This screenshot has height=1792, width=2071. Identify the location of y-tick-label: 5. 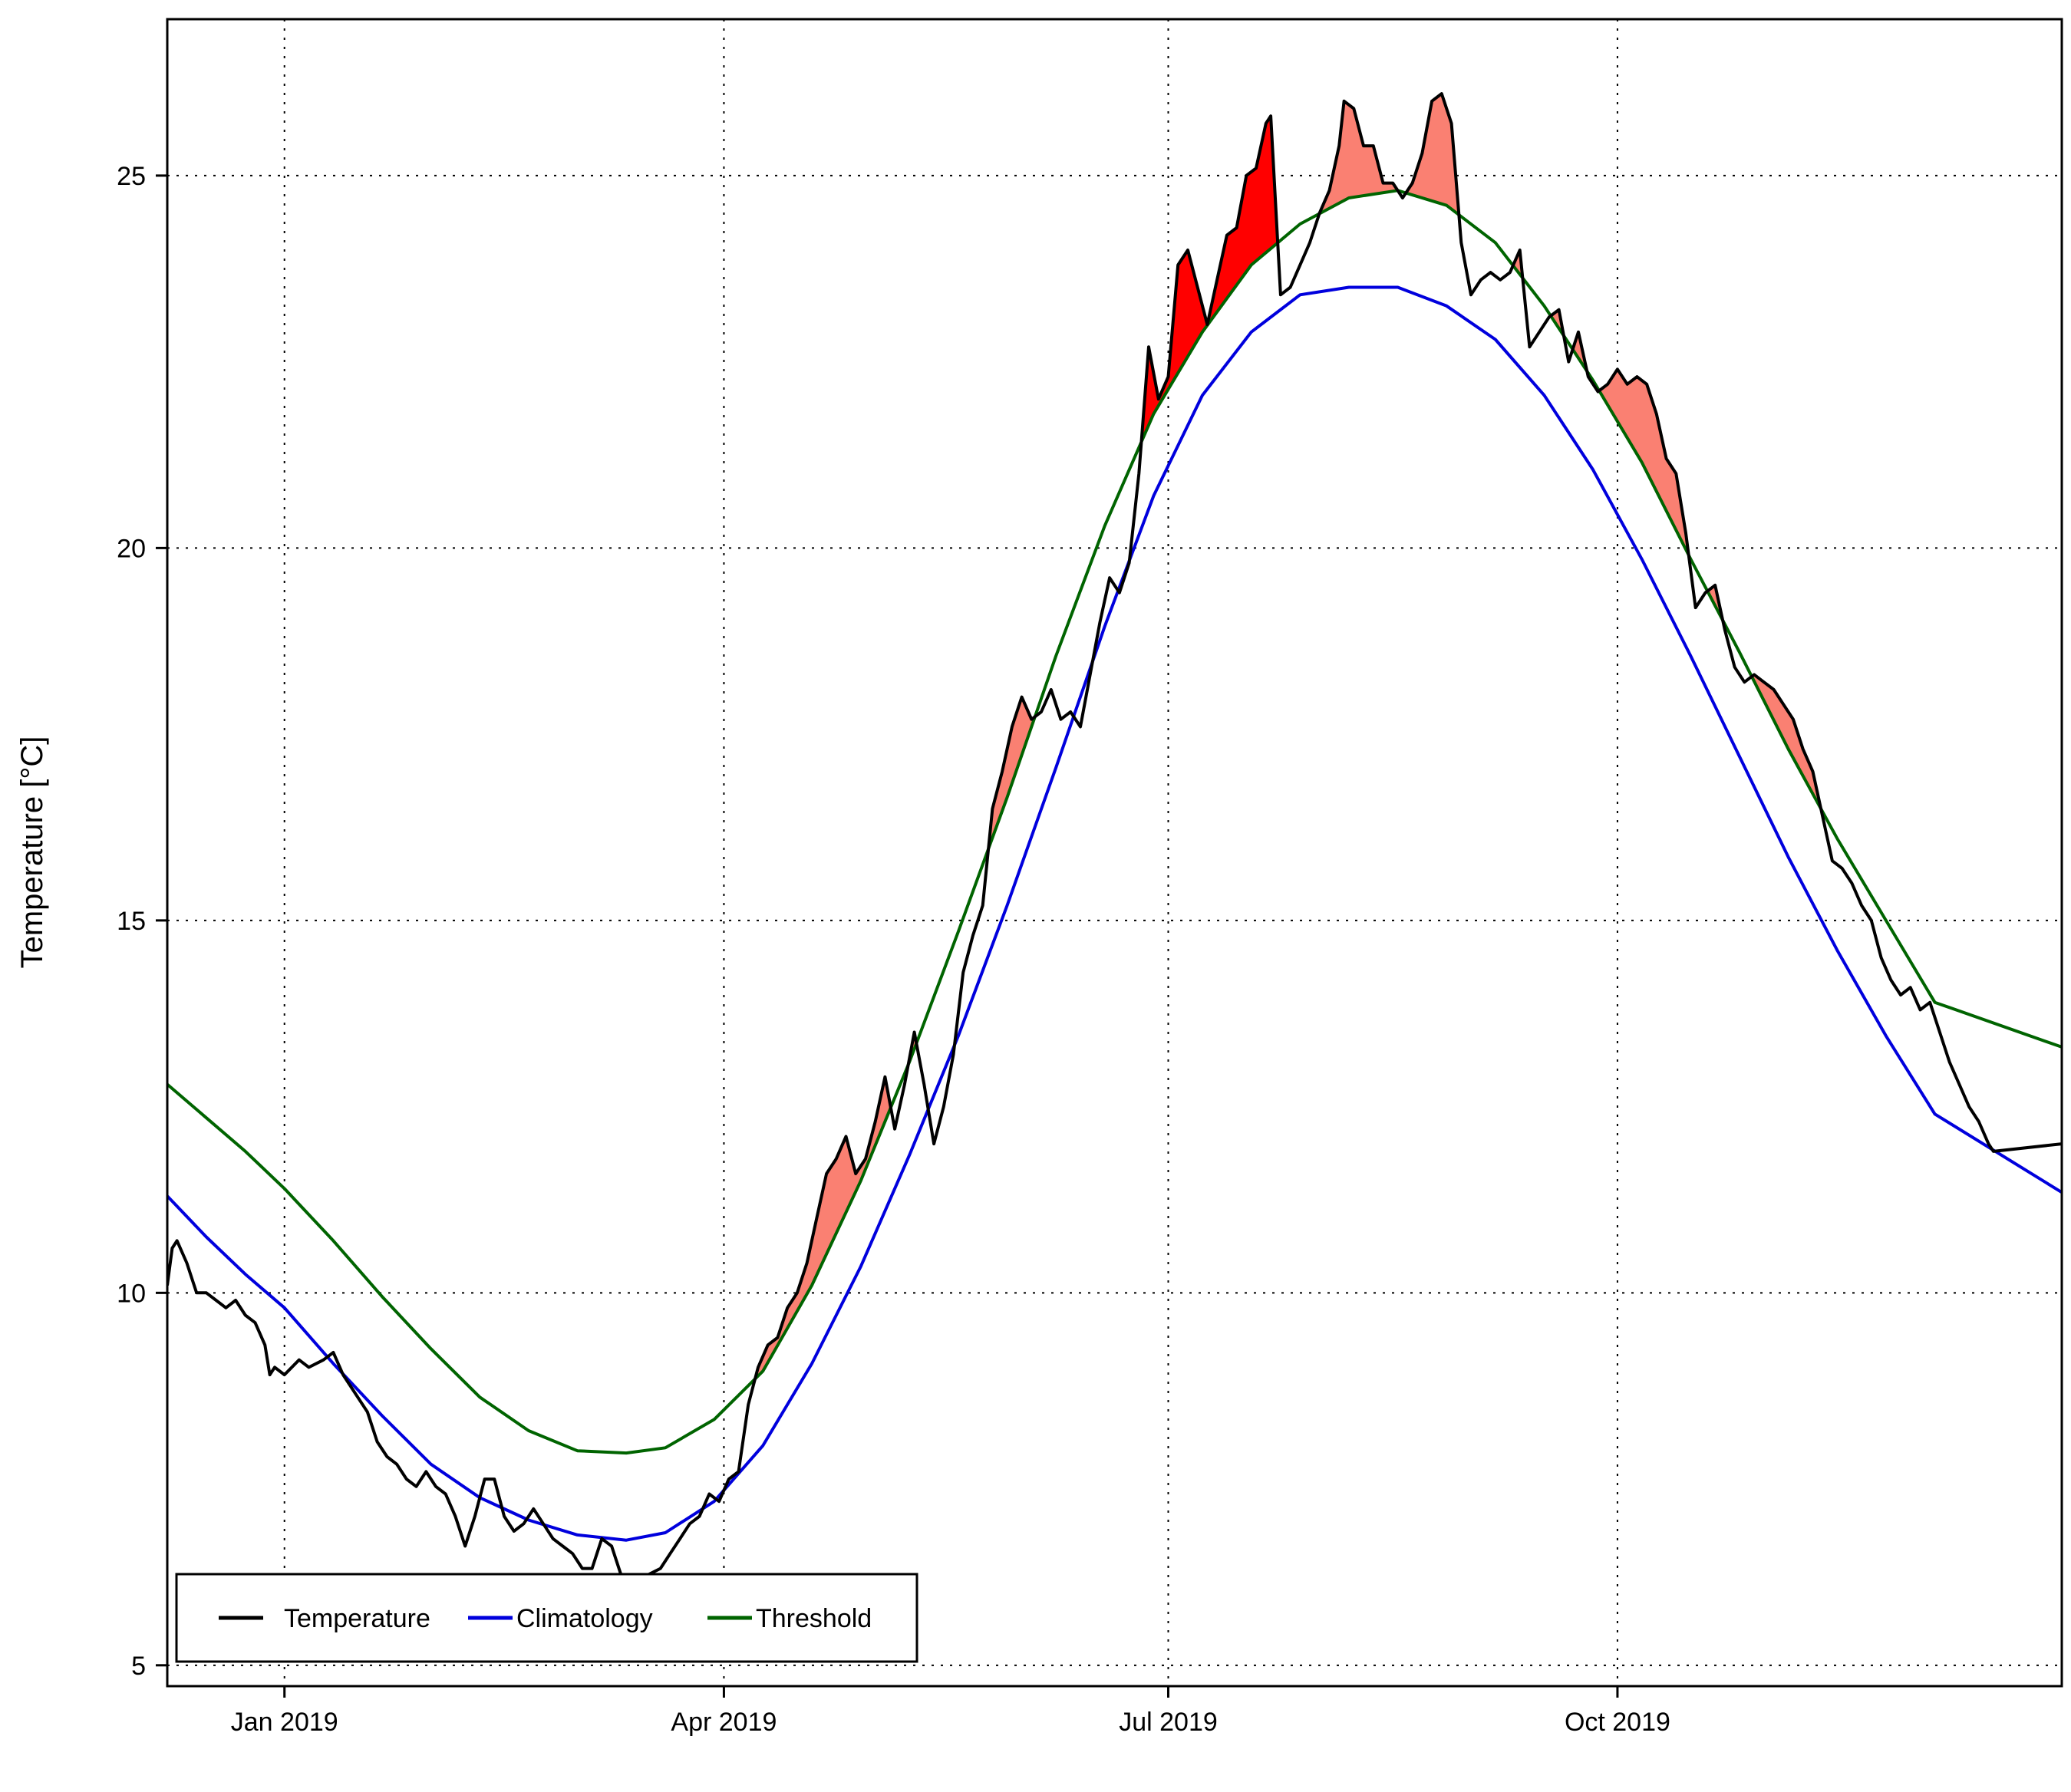
(138, 1666).